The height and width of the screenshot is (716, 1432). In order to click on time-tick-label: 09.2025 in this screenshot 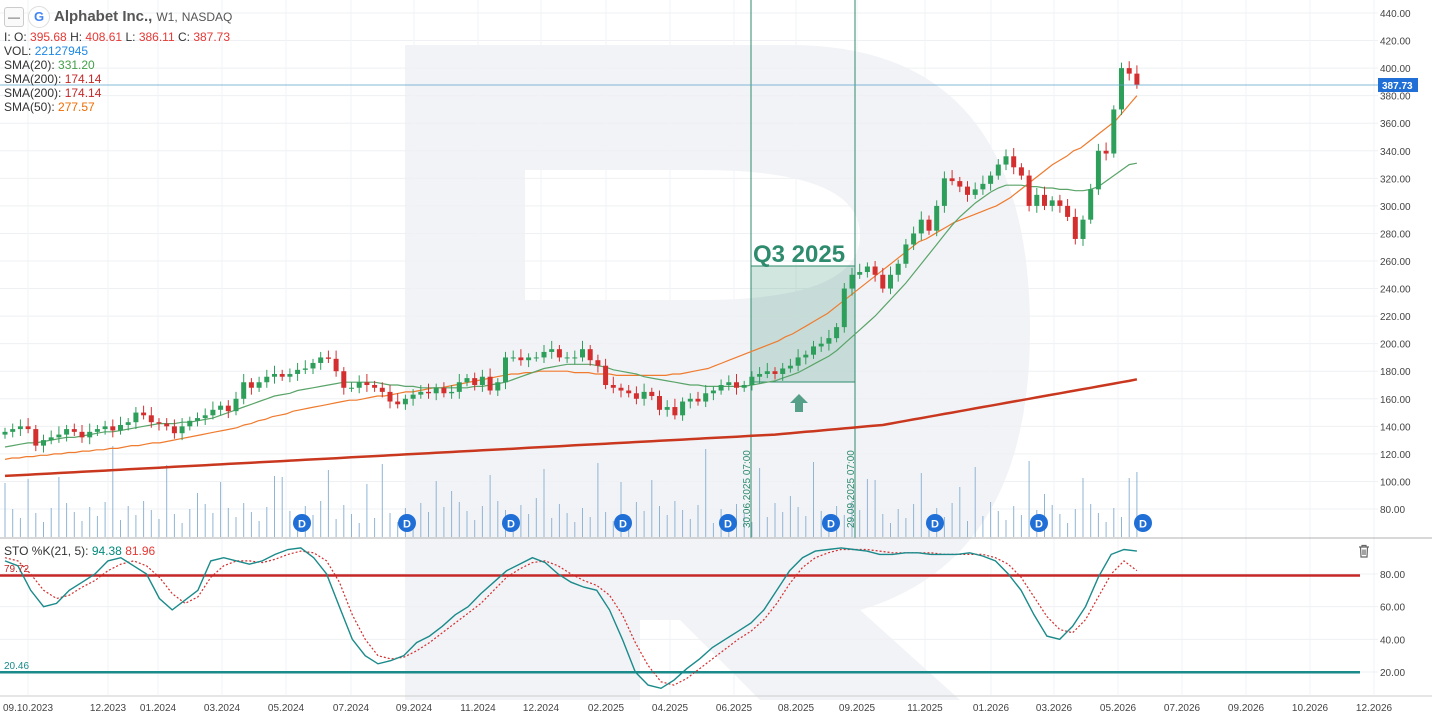, I will do `click(857, 708)`.